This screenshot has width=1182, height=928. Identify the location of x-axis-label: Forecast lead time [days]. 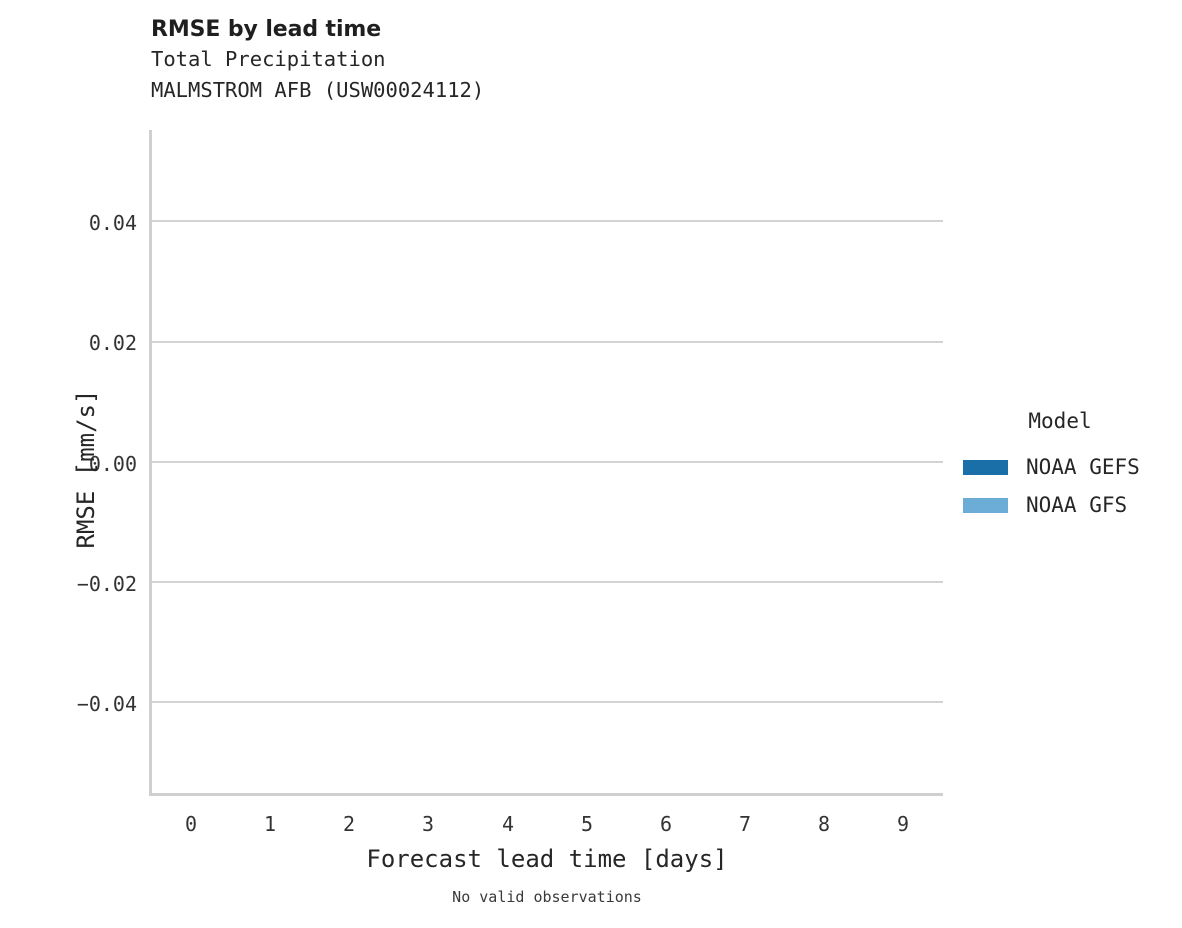
(547, 859).